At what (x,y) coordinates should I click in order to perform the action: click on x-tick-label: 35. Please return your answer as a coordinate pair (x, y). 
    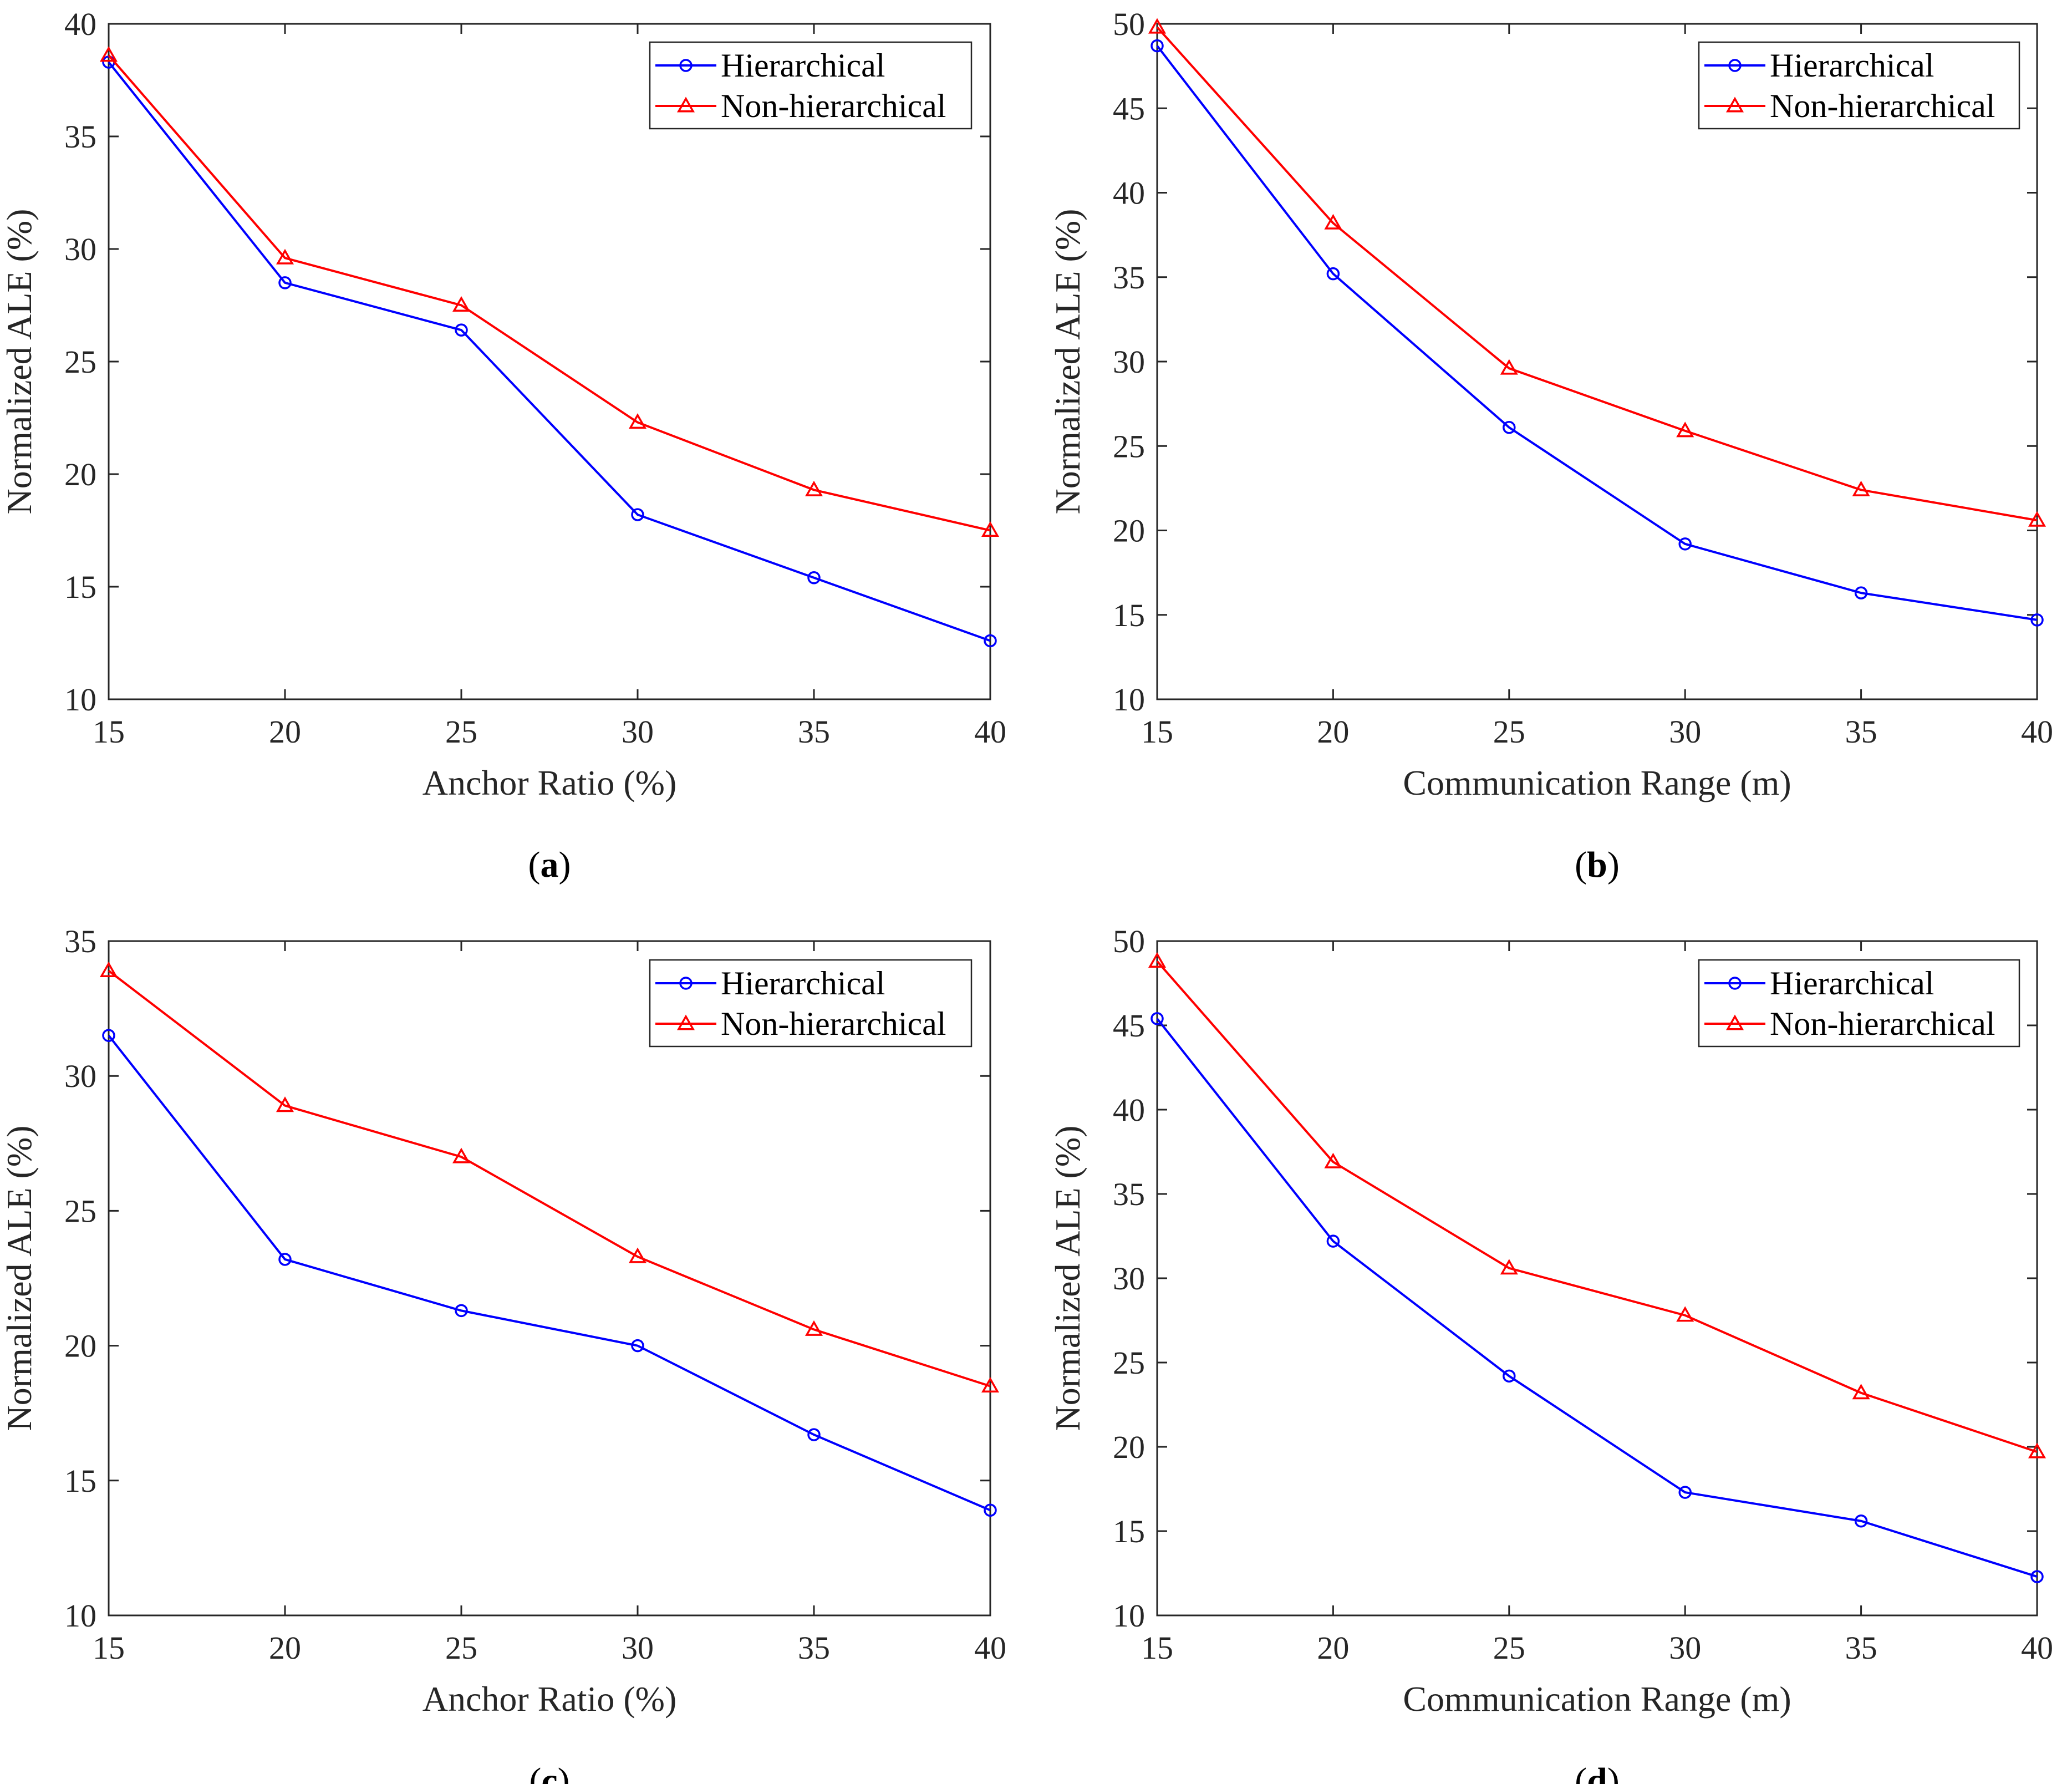
    Looking at the image, I should click on (814, 1648).